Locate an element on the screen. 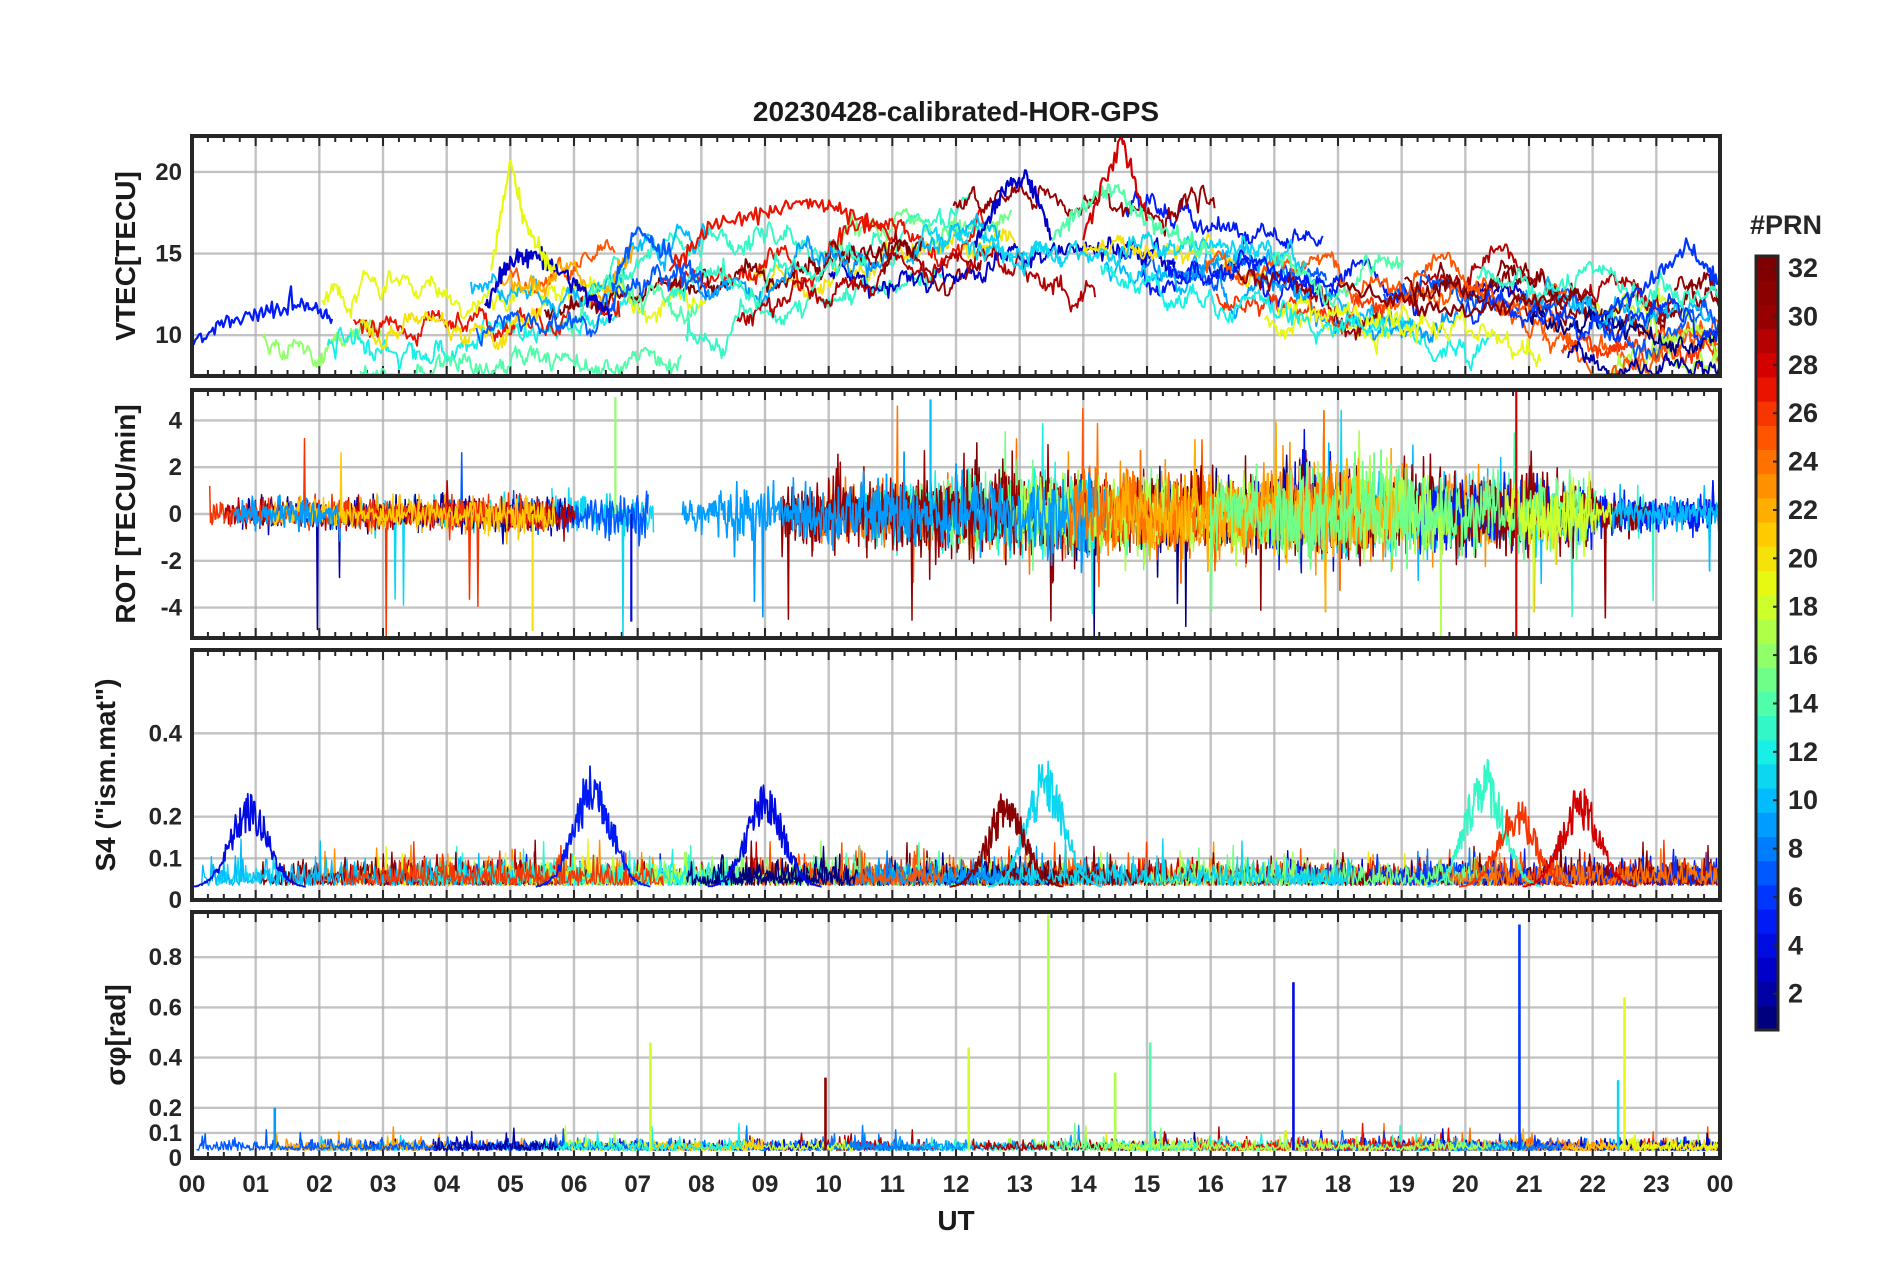  s4-series-line is located at coordinates (1584, 867).